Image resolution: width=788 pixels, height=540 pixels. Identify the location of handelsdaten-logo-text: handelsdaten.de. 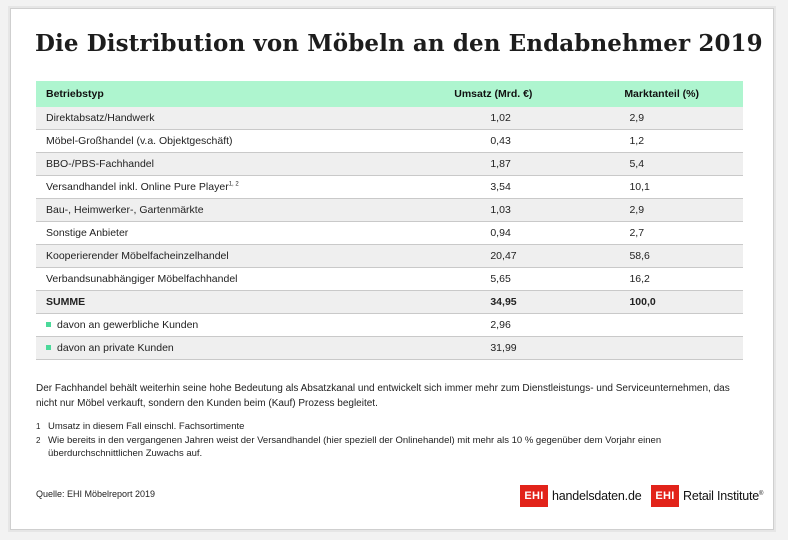
(597, 496).